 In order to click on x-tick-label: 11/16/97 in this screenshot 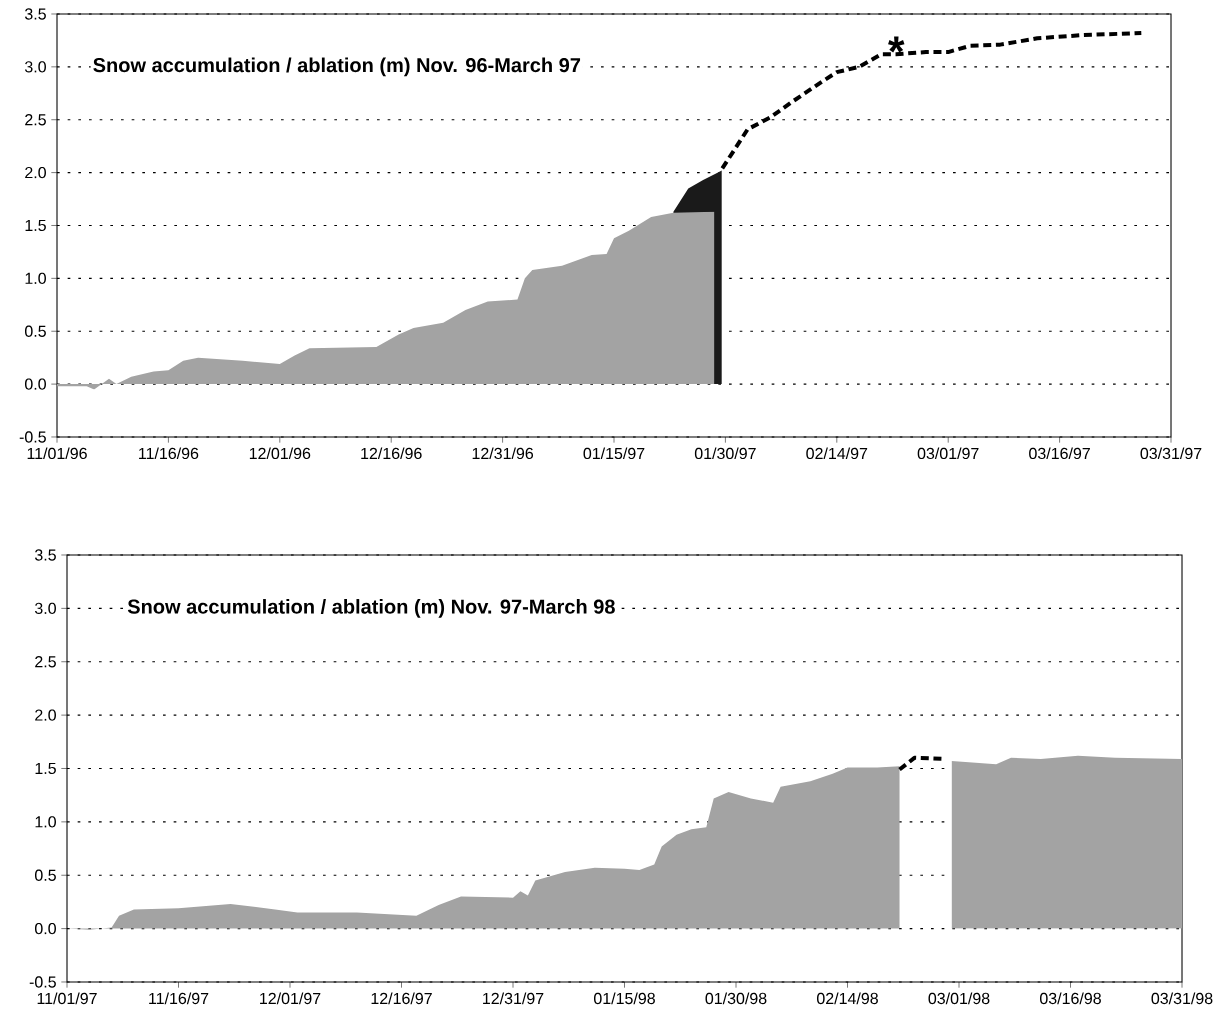, I will do `click(179, 998)`.